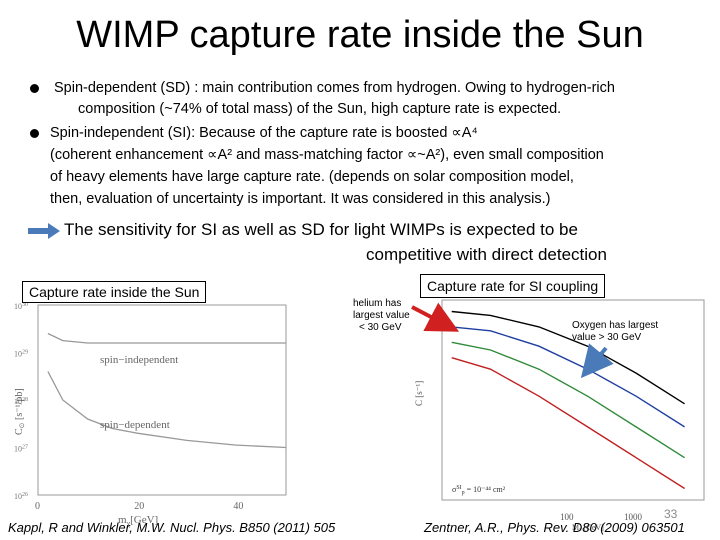  What do you see at coordinates (377, 303) in the screenshot?
I see `helium-note-line-1: helium has` at bounding box center [377, 303].